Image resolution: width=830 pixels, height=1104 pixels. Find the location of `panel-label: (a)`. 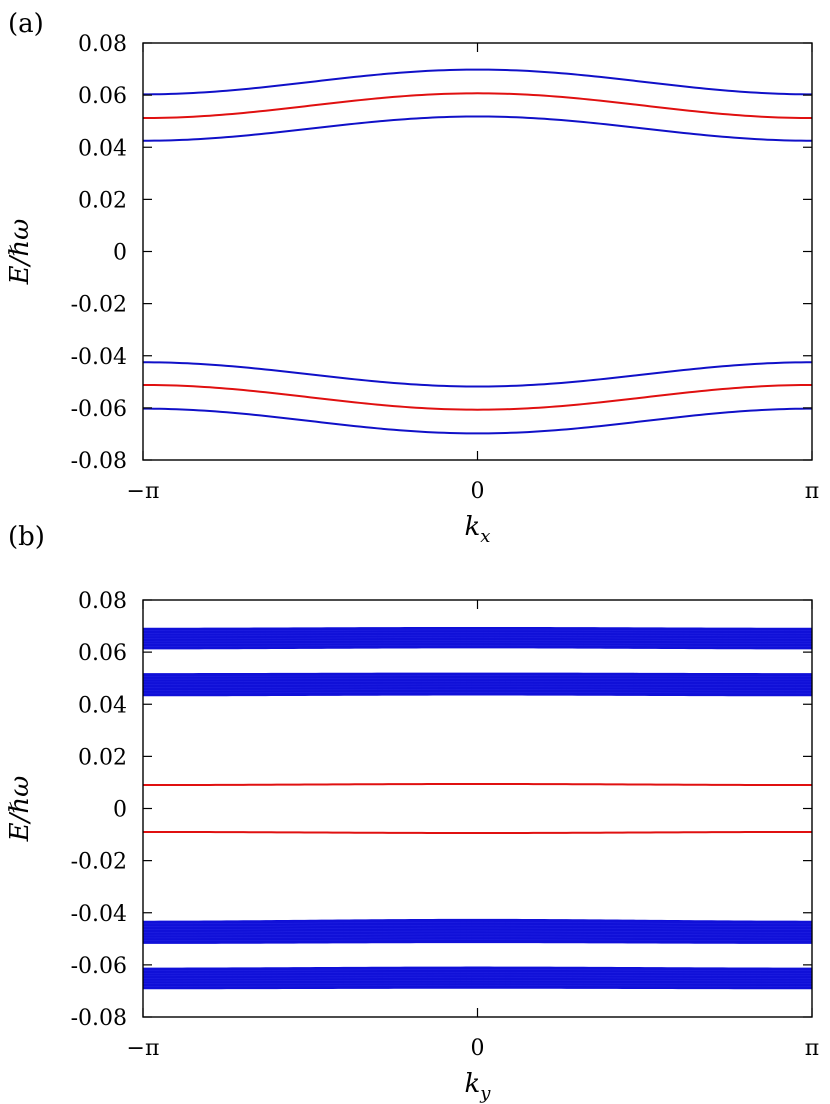

panel-label: (a) is located at coordinates (26, 24).